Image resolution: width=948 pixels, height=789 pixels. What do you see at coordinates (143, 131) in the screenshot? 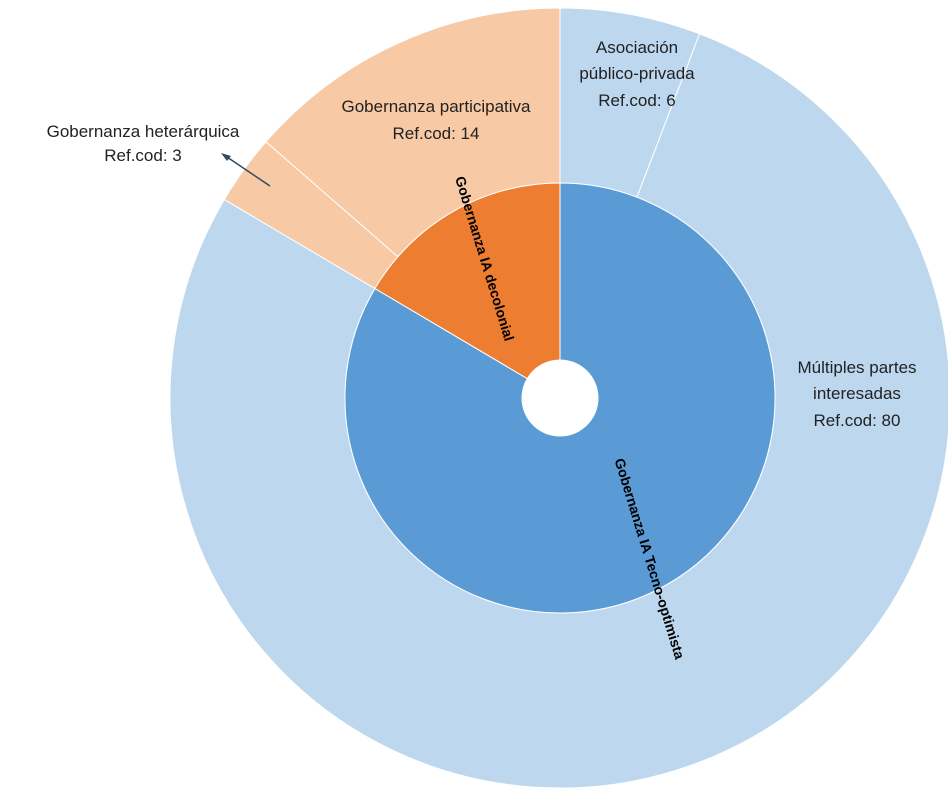
I see `label-gobernanza-heterarquica: Gobernanza heterárquica` at bounding box center [143, 131].